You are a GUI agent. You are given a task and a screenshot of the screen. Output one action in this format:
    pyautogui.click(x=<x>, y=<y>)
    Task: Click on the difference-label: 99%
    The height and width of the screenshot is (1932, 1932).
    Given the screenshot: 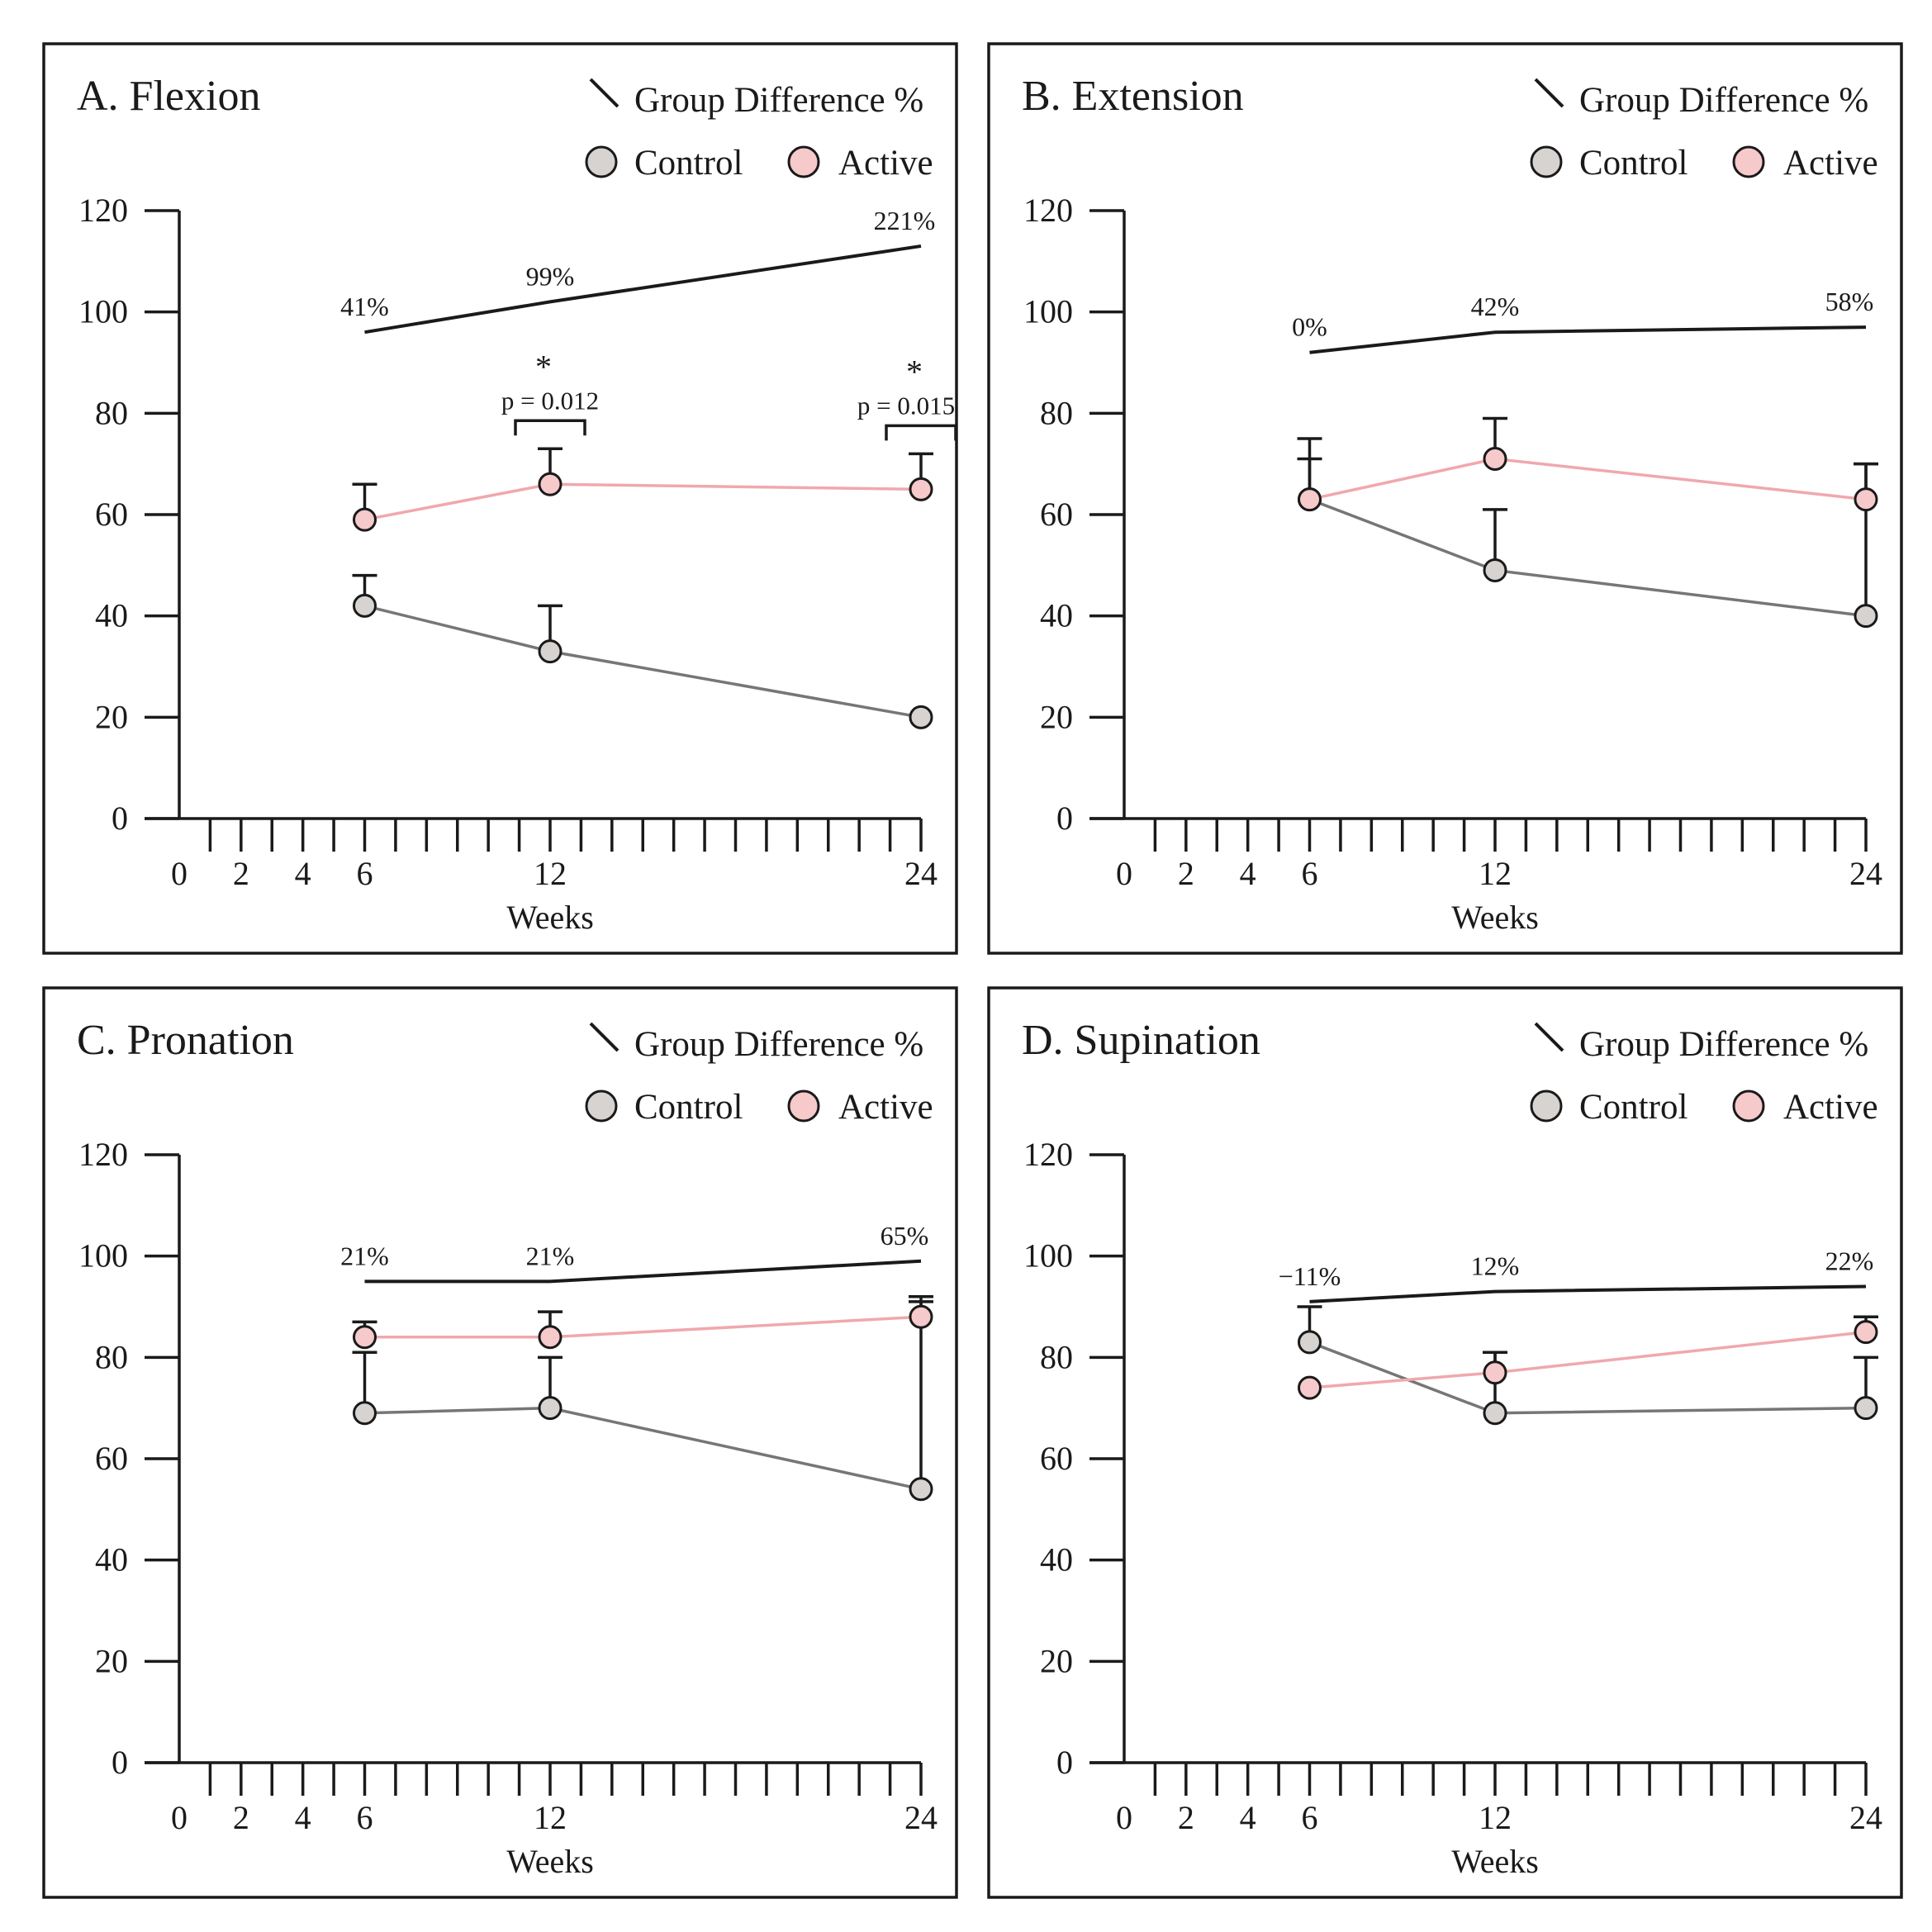 What is the action you would take?
    pyautogui.click(x=551, y=276)
    